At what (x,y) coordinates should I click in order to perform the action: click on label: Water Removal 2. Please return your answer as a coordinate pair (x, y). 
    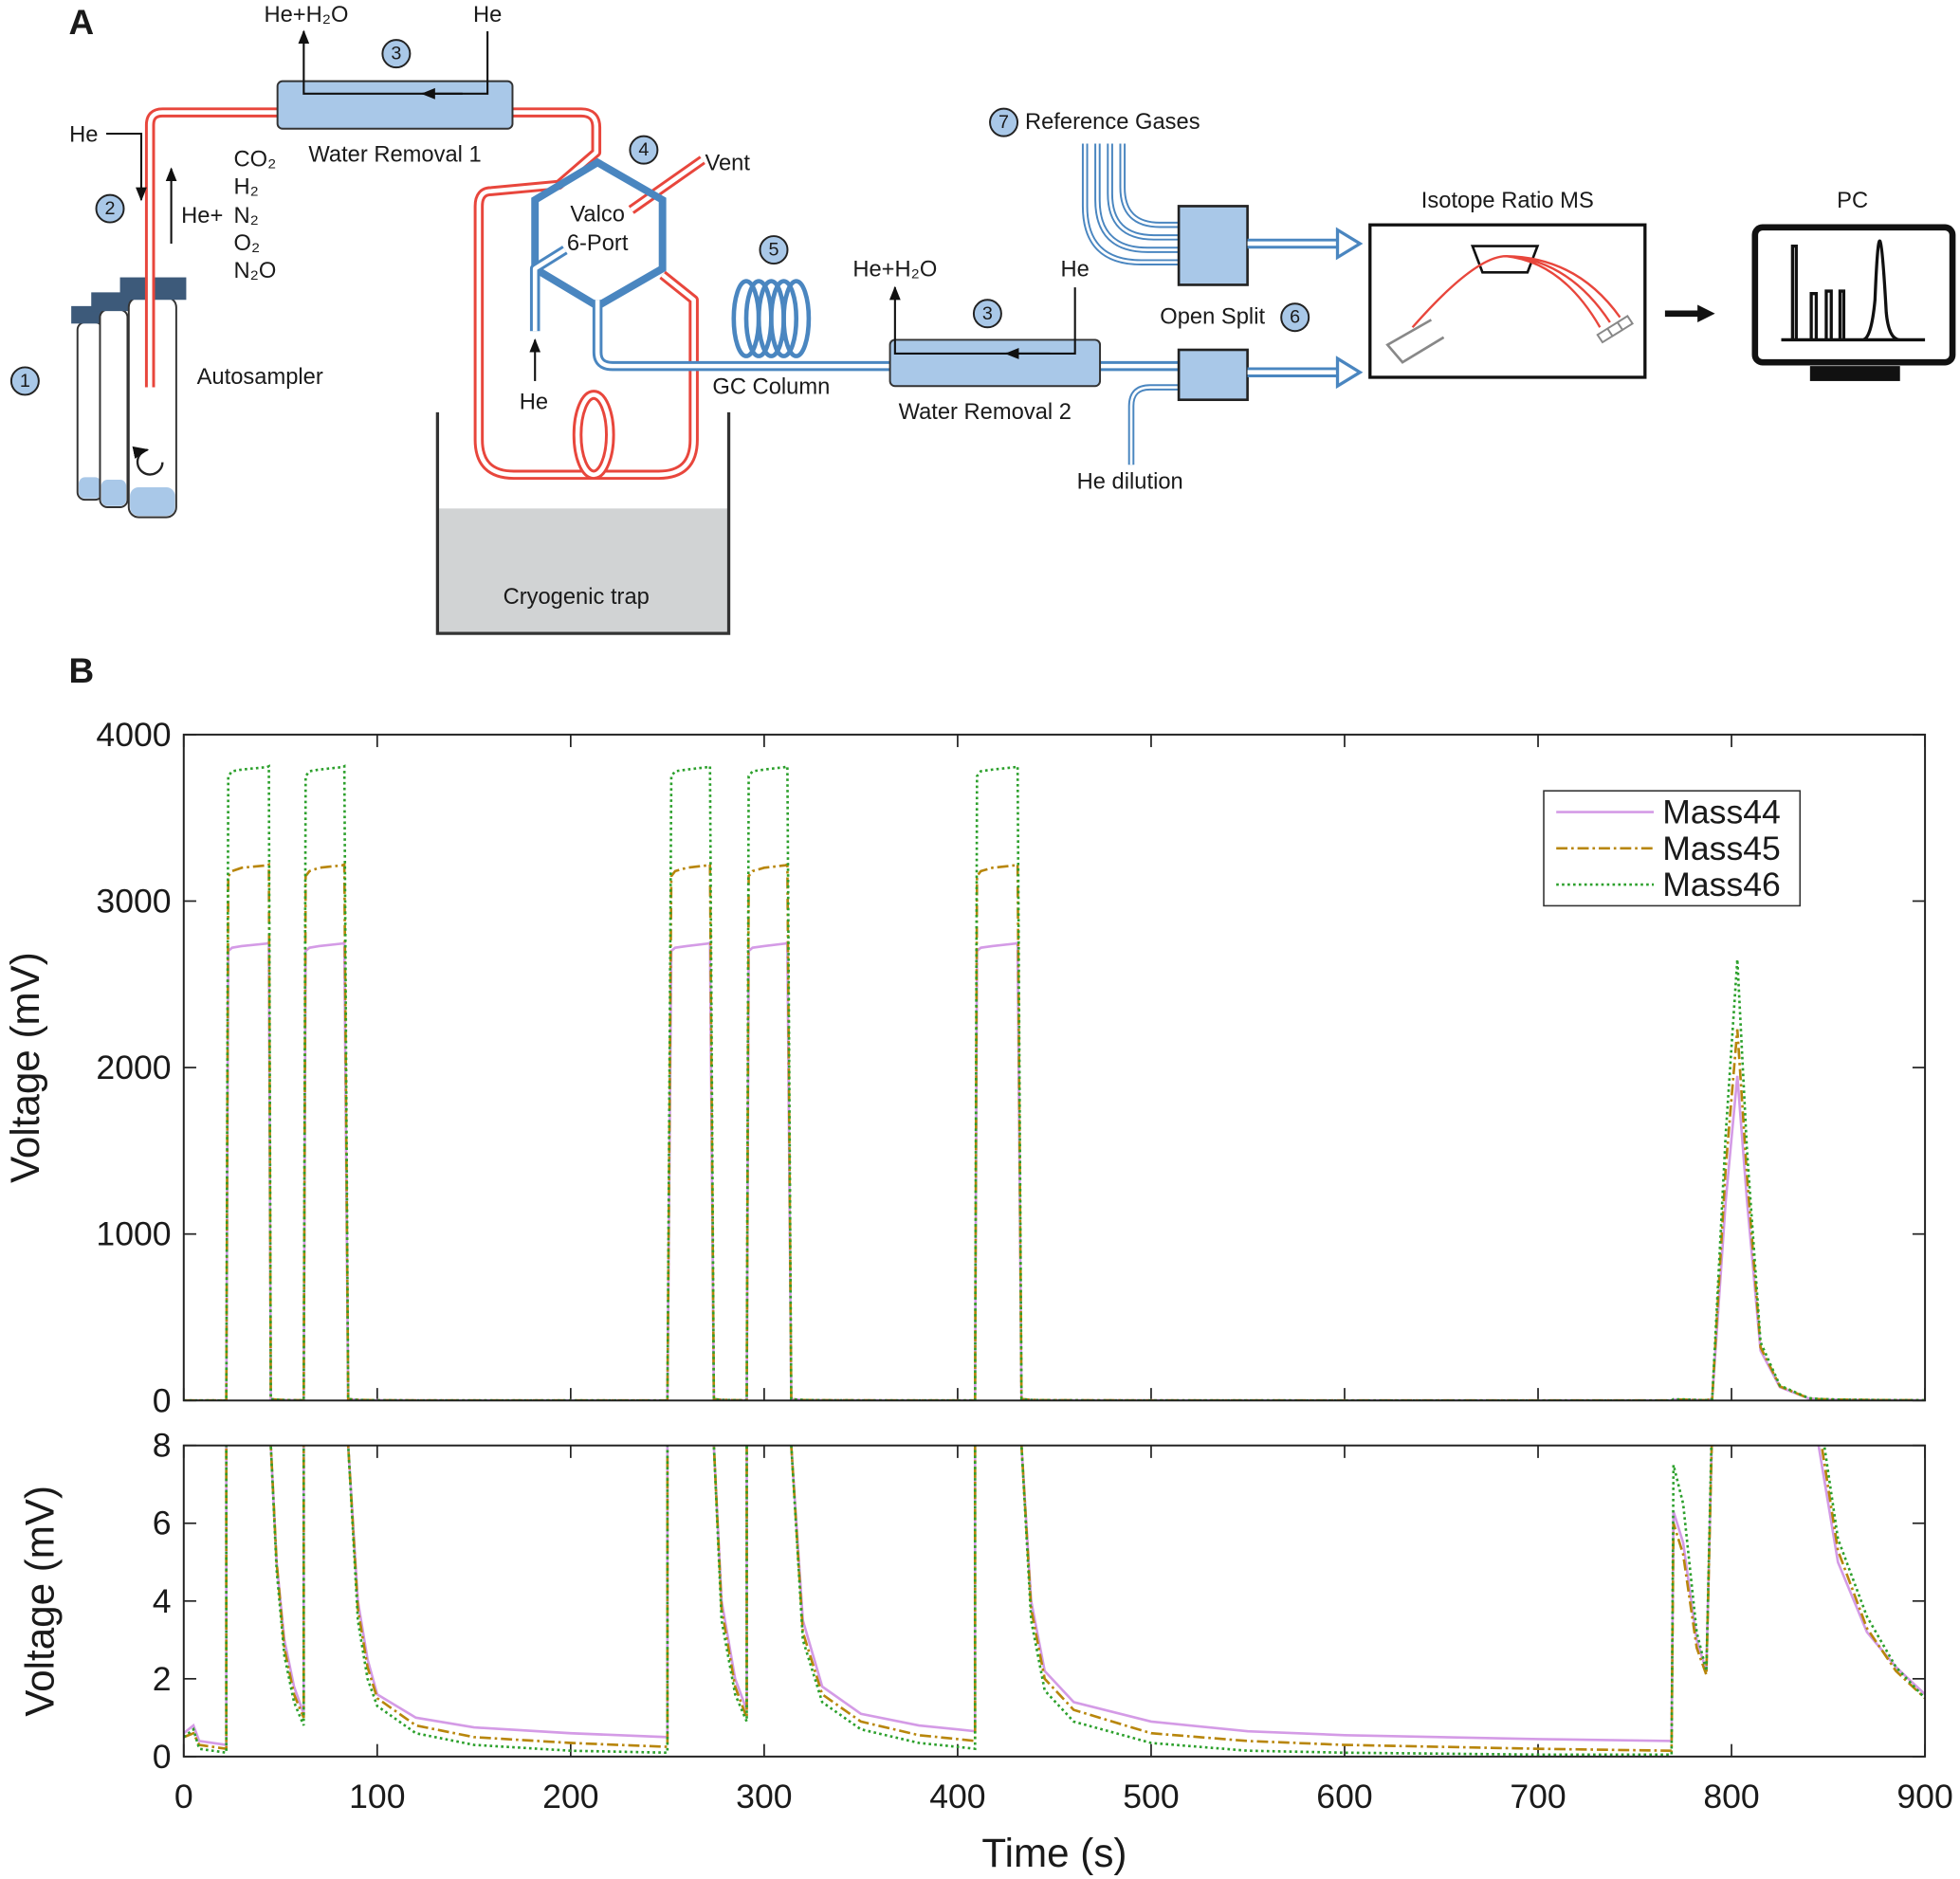
    Looking at the image, I should click on (985, 412).